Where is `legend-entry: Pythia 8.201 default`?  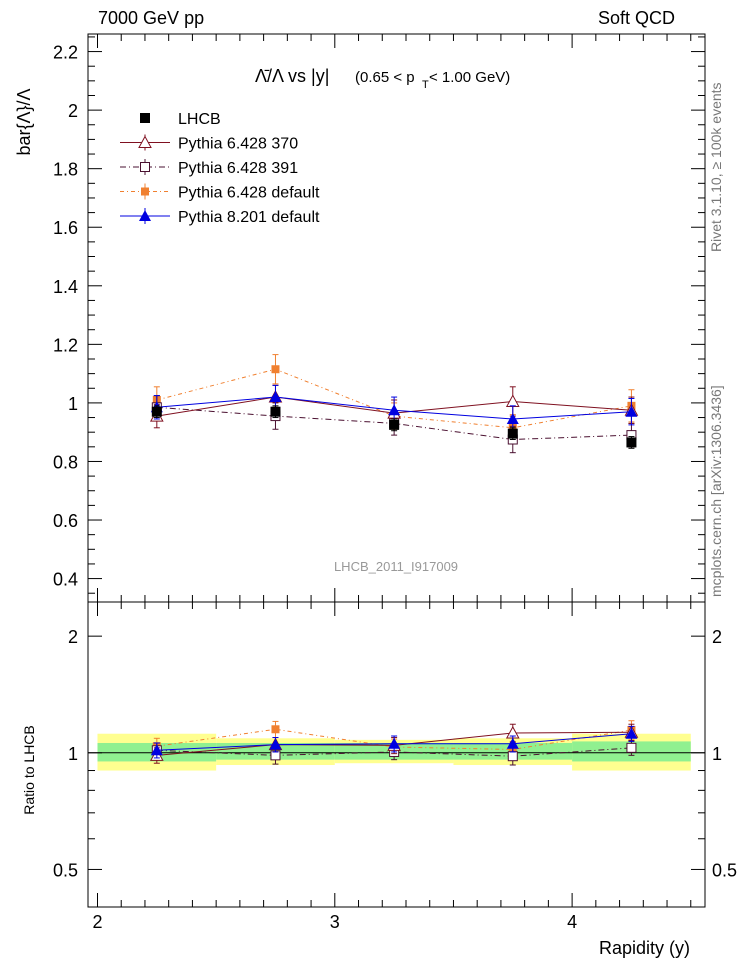
legend-entry: Pythia 8.201 default is located at coordinates (220, 217).